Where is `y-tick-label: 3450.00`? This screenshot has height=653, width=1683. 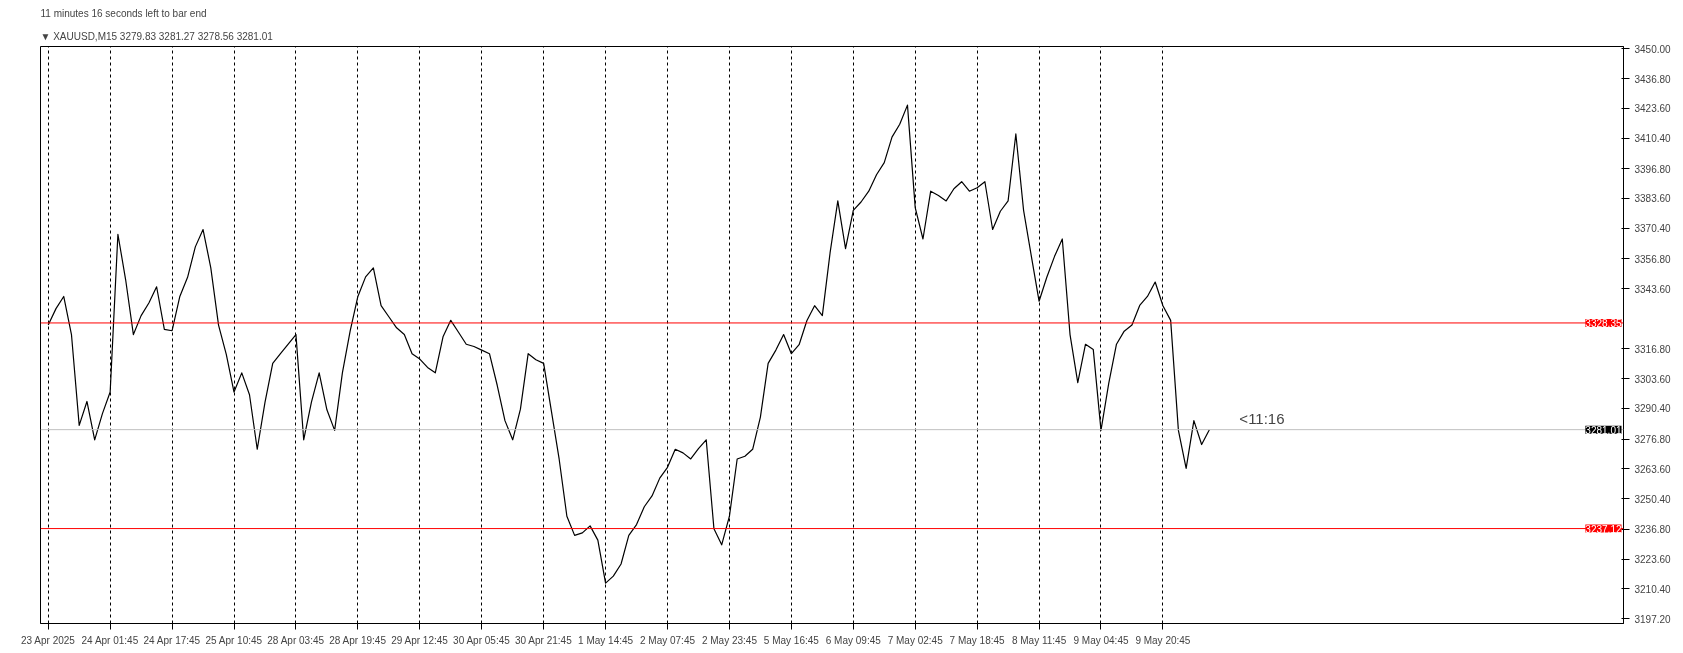 y-tick-label: 3450.00 is located at coordinates (1653, 49).